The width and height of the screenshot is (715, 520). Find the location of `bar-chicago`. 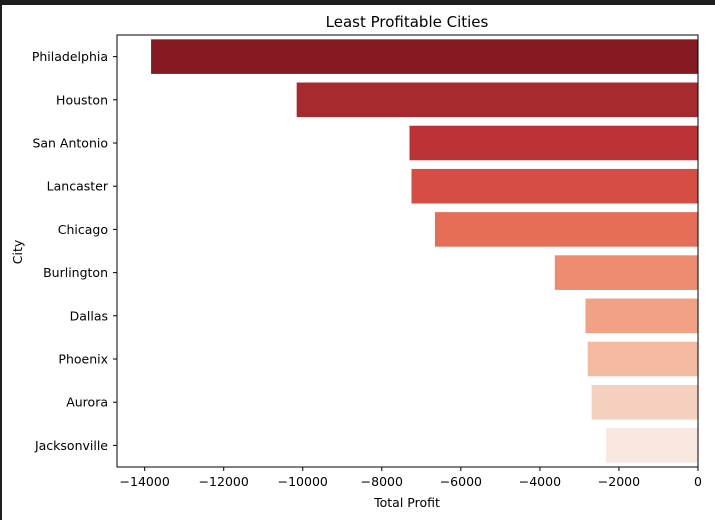

bar-chicago is located at coordinates (566, 229).